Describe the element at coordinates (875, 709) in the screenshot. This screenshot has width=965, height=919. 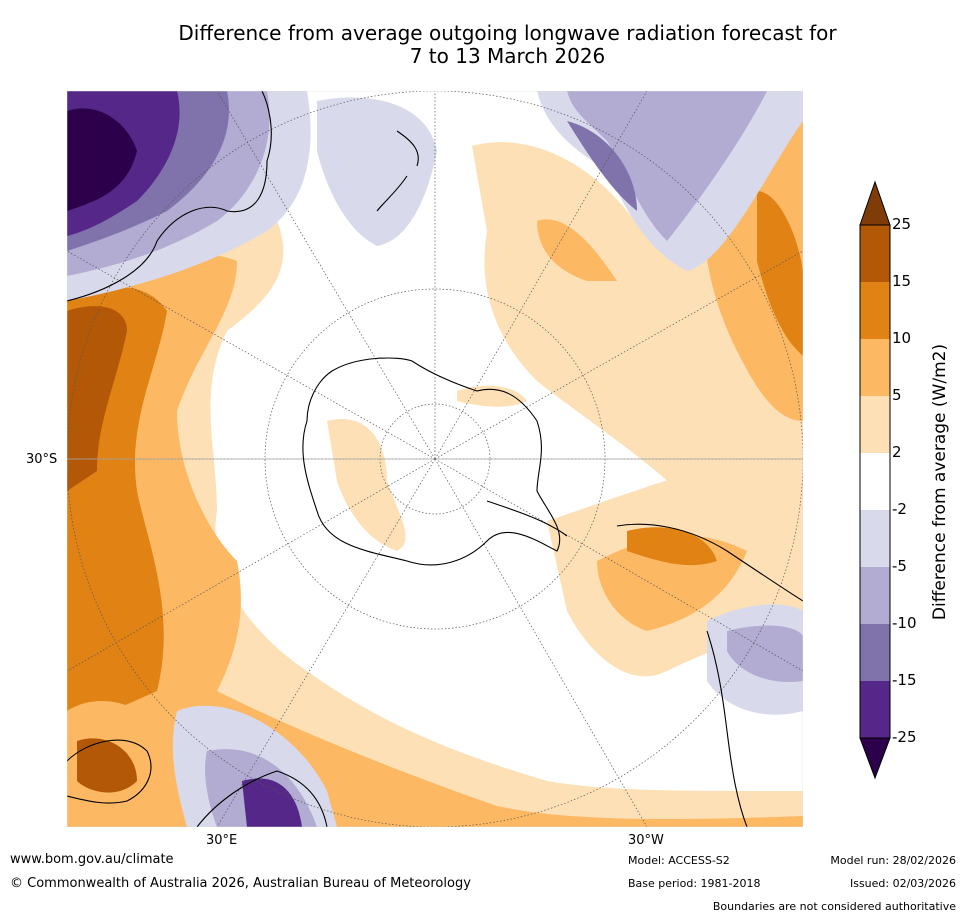
I see `colorbar-bin-m25-m15` at that location.